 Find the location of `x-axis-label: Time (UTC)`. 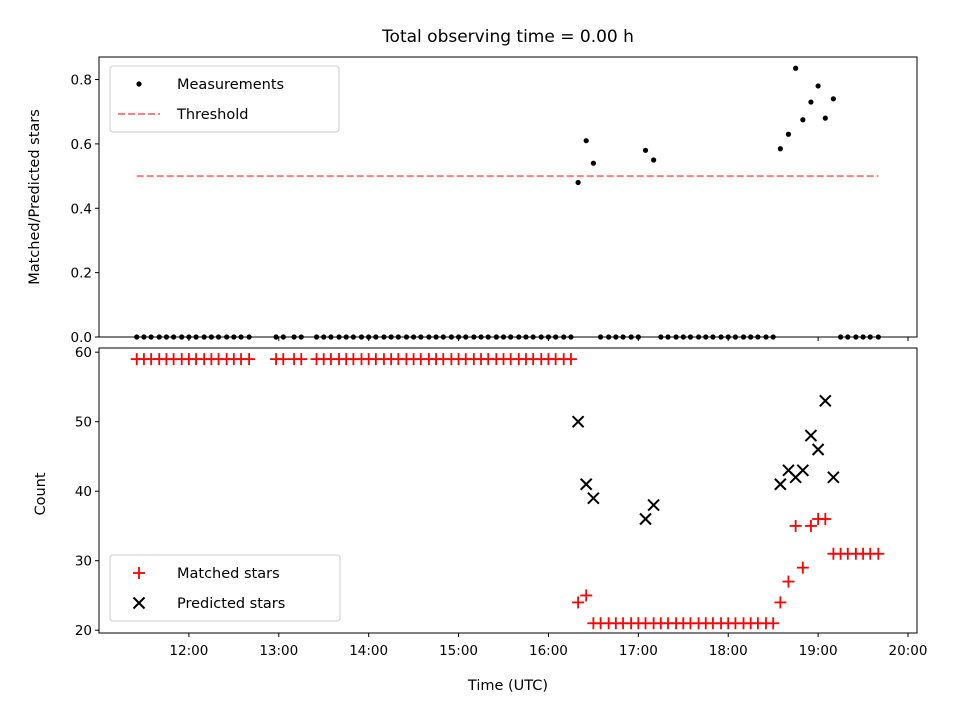

x-axis-label: Time (UTC) is located at coordinates (507, 686).